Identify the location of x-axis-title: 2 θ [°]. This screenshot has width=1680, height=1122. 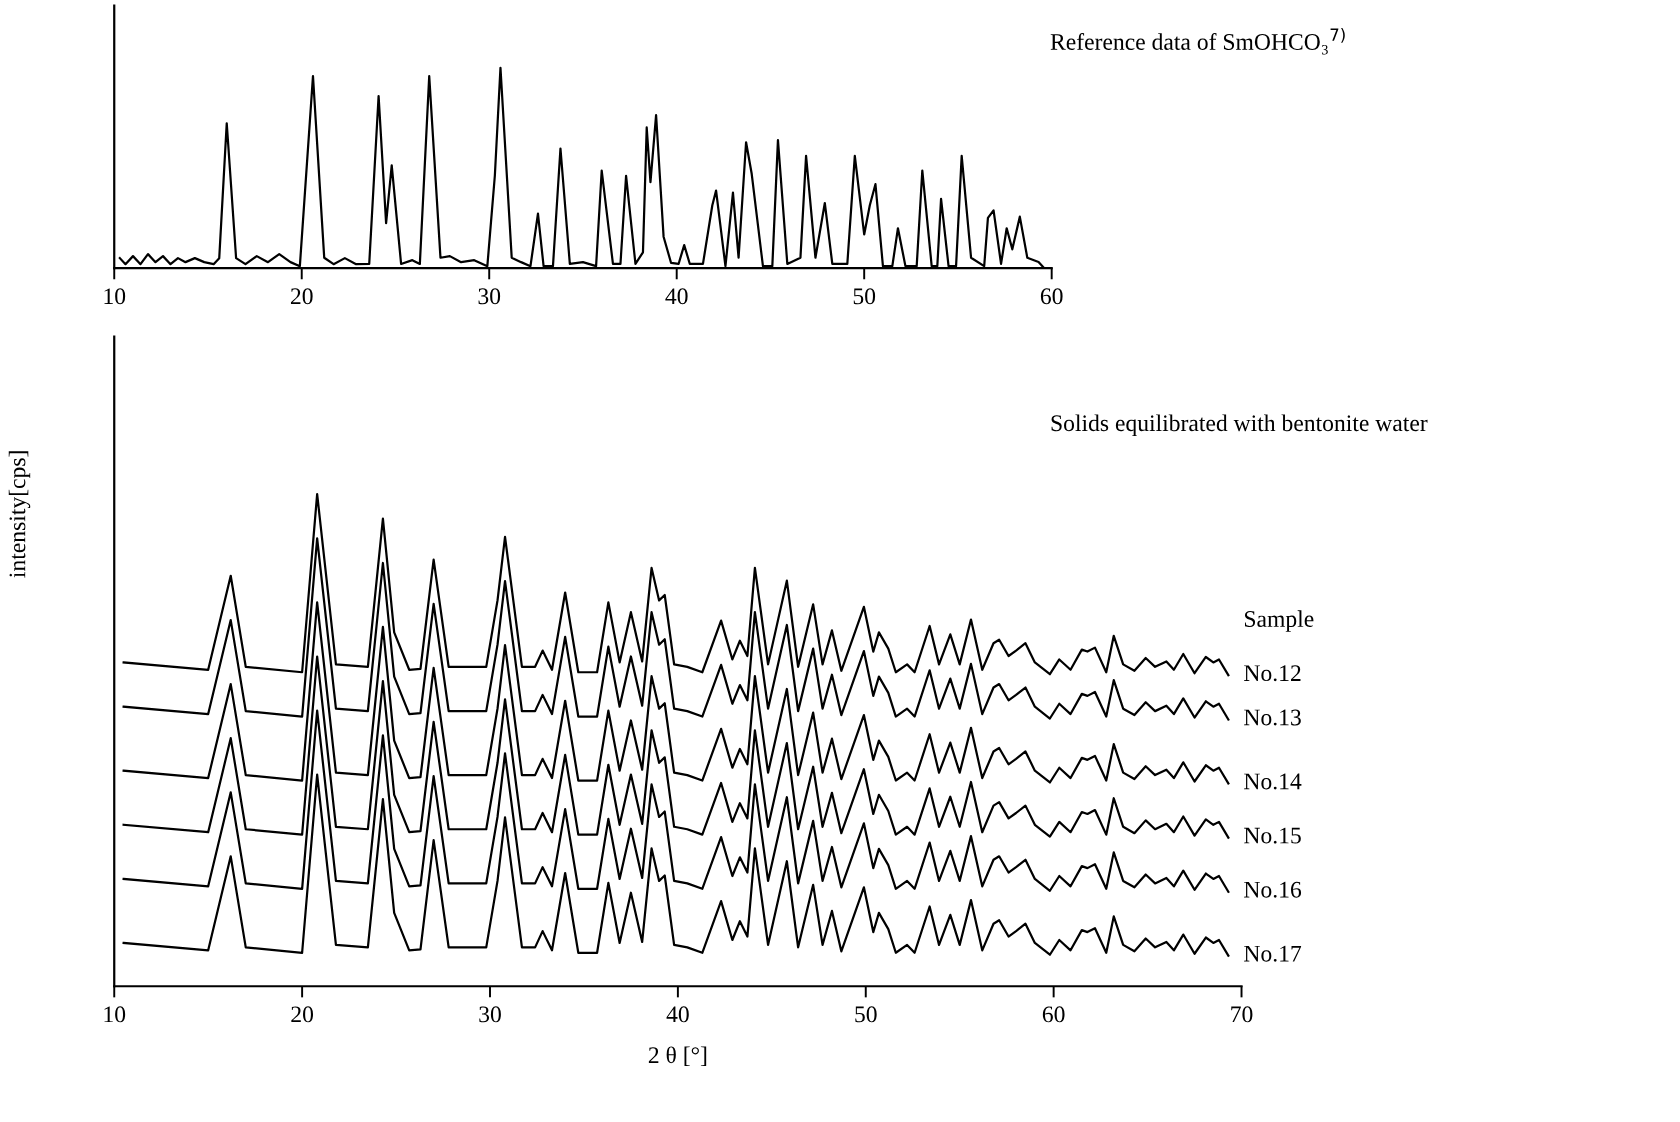
(677, 1056).